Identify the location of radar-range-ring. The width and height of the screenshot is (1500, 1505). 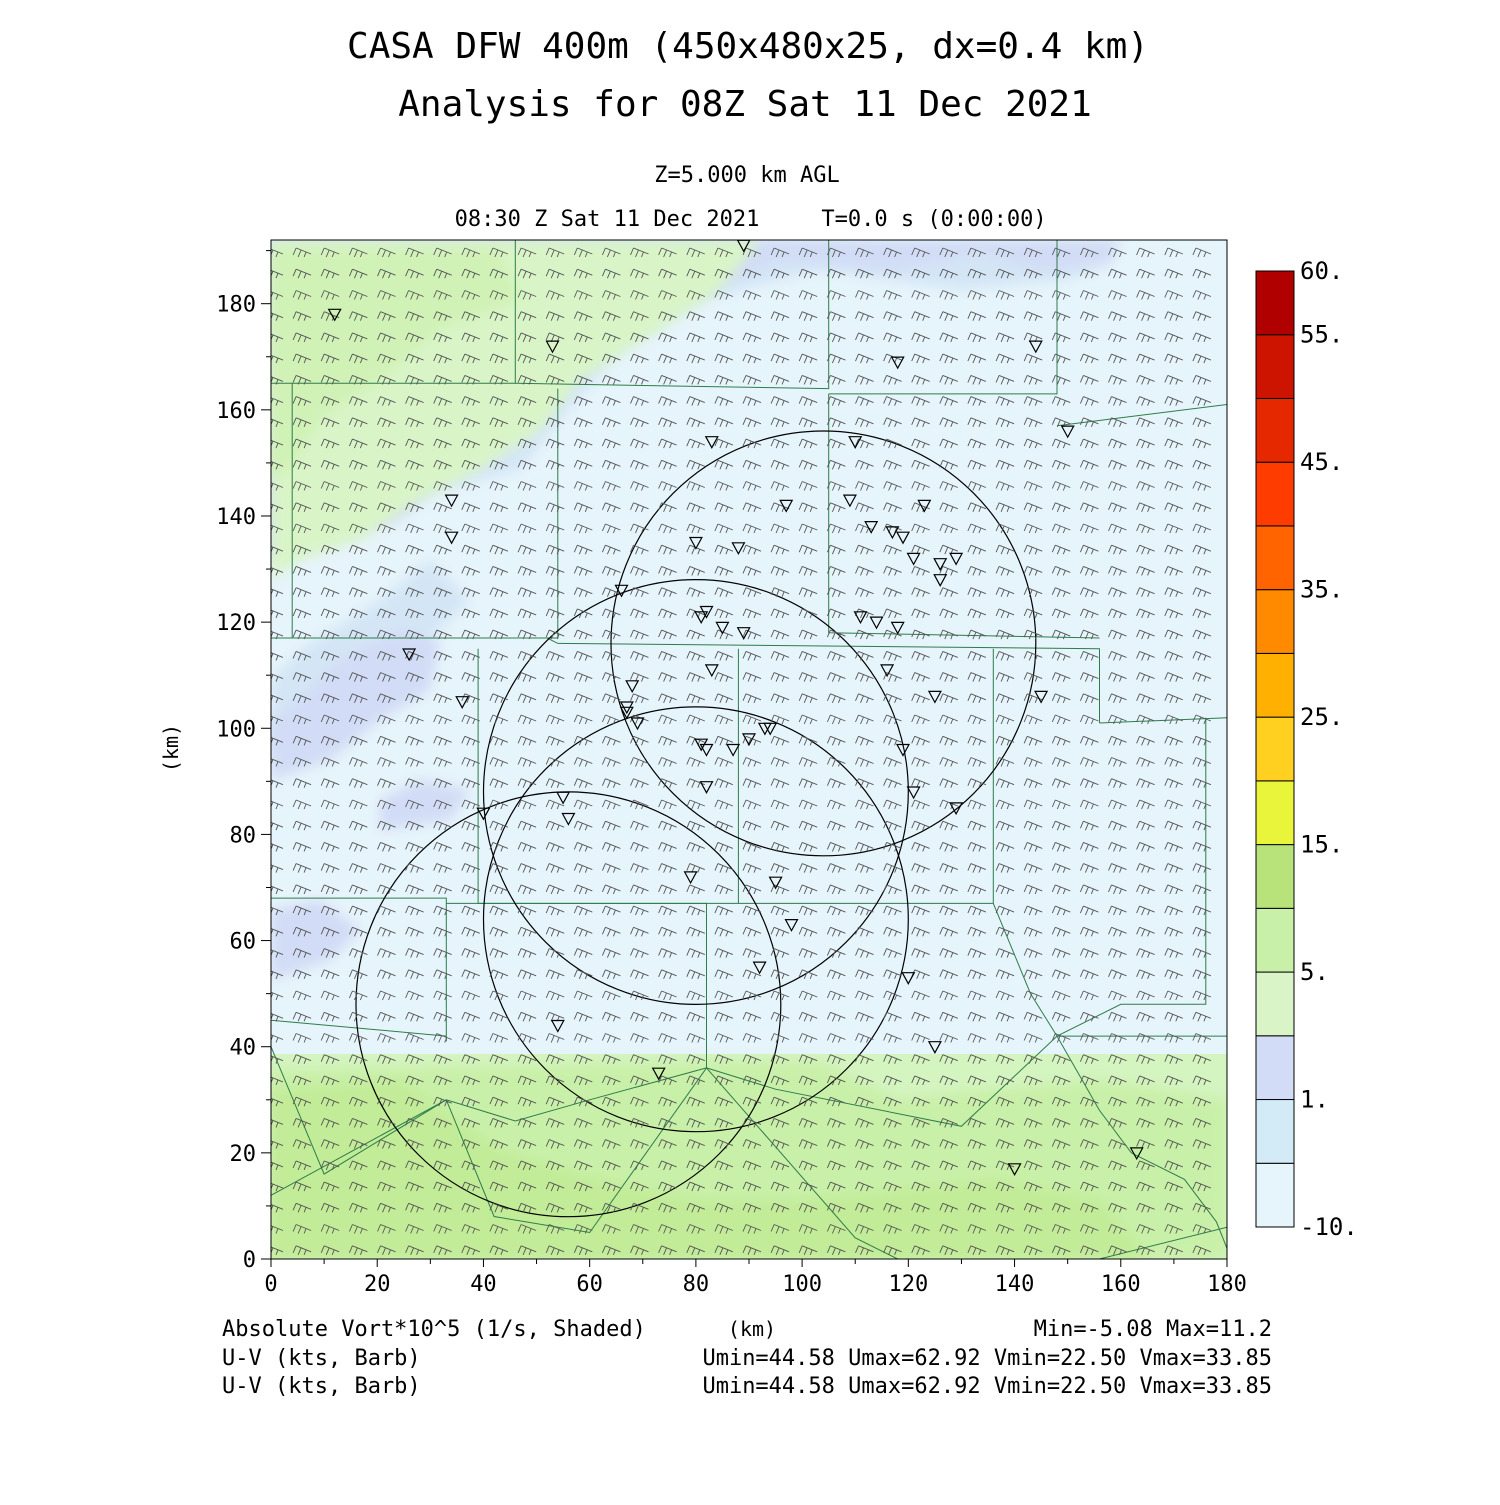
(823, 643).